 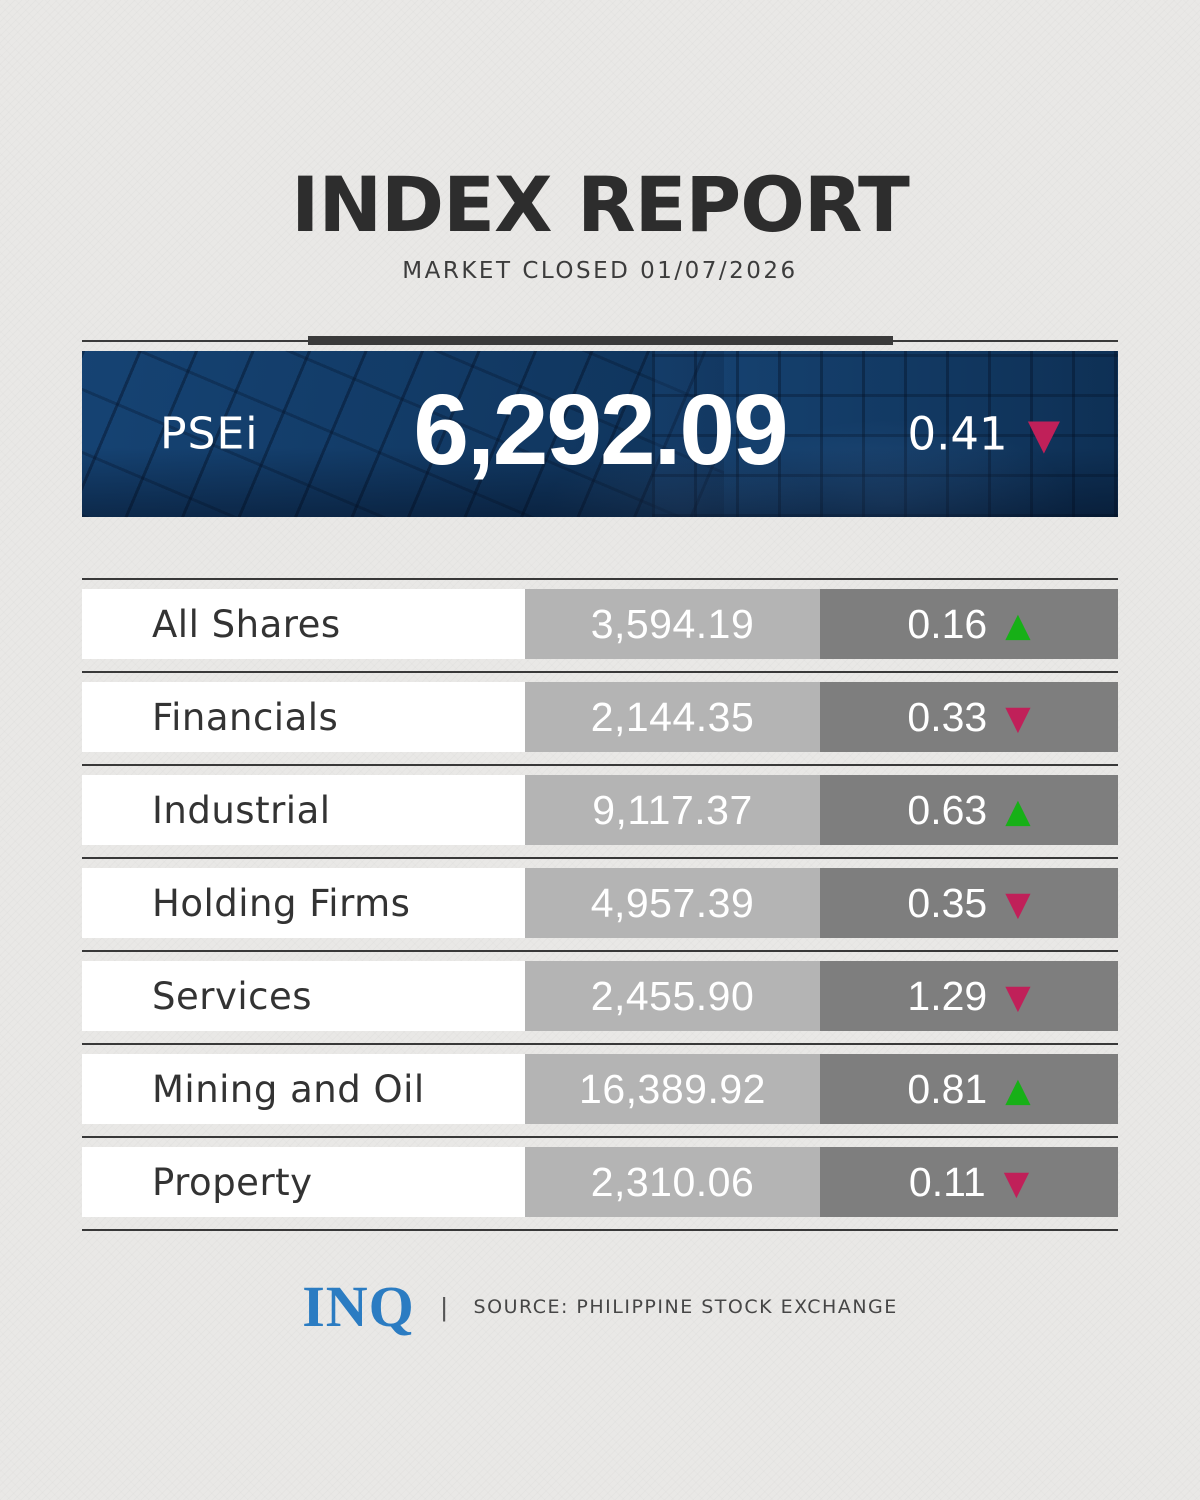 What do you see at coordinates (600, 271) in the screenshot?
I see `market-status-subtitle: MARKET CLOSED 01/07/2026` at bounding box center [600, 271].